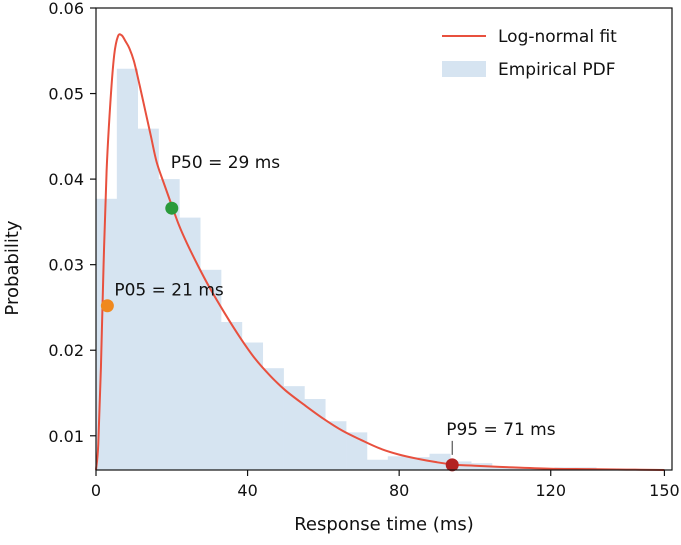 The image size is (681, 545). What do you see at coordinates (550, 490) in the screenshot?
I see `x-tick-label: 120` at bounding box center [550, 490].